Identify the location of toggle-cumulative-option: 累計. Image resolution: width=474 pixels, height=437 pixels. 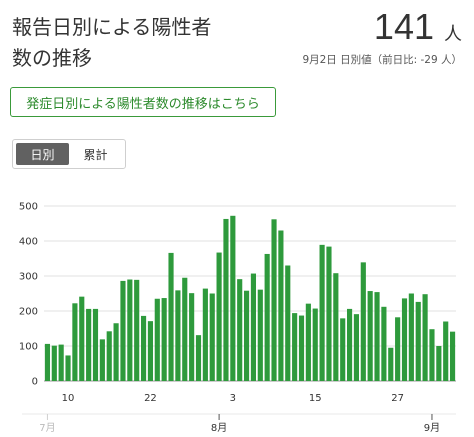
(95, 154).